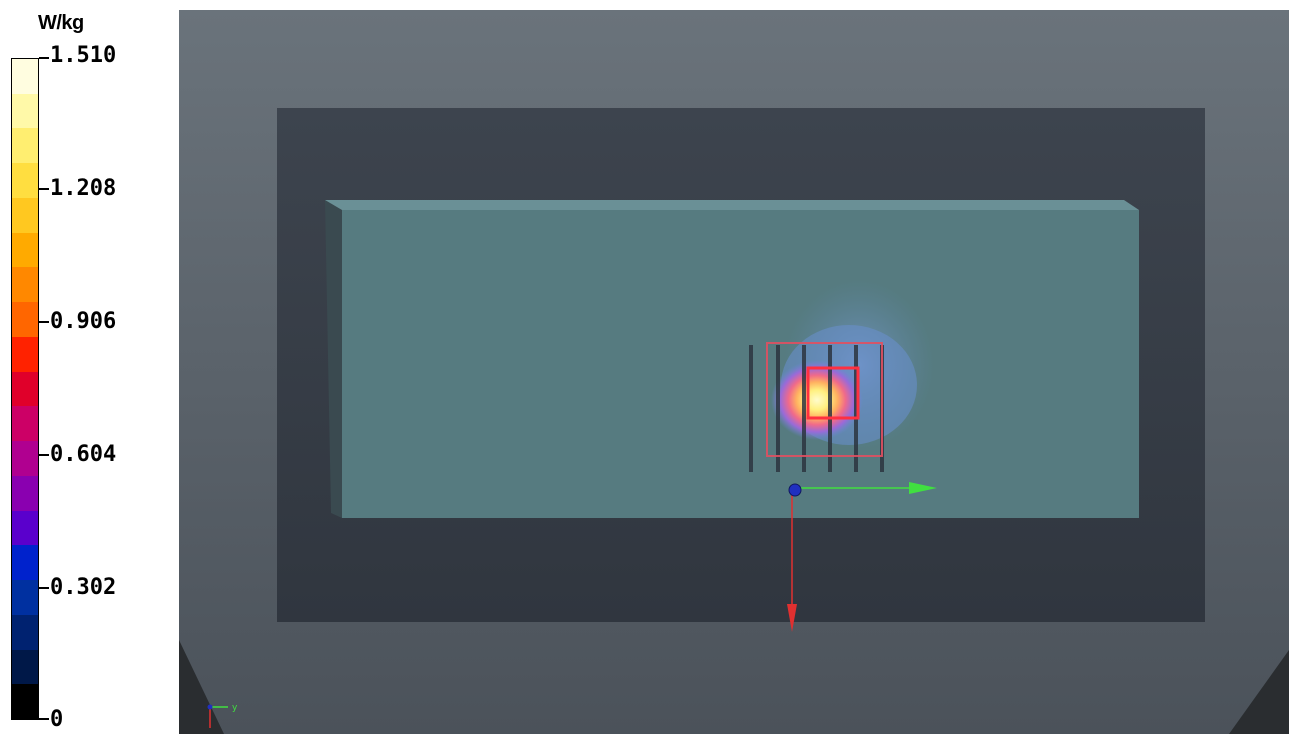 The width and height of the screenshot is (1289, 734). Describe the element at coordinates (201, 687) in the screenshot. I see `chamber-left-corner` at that location.